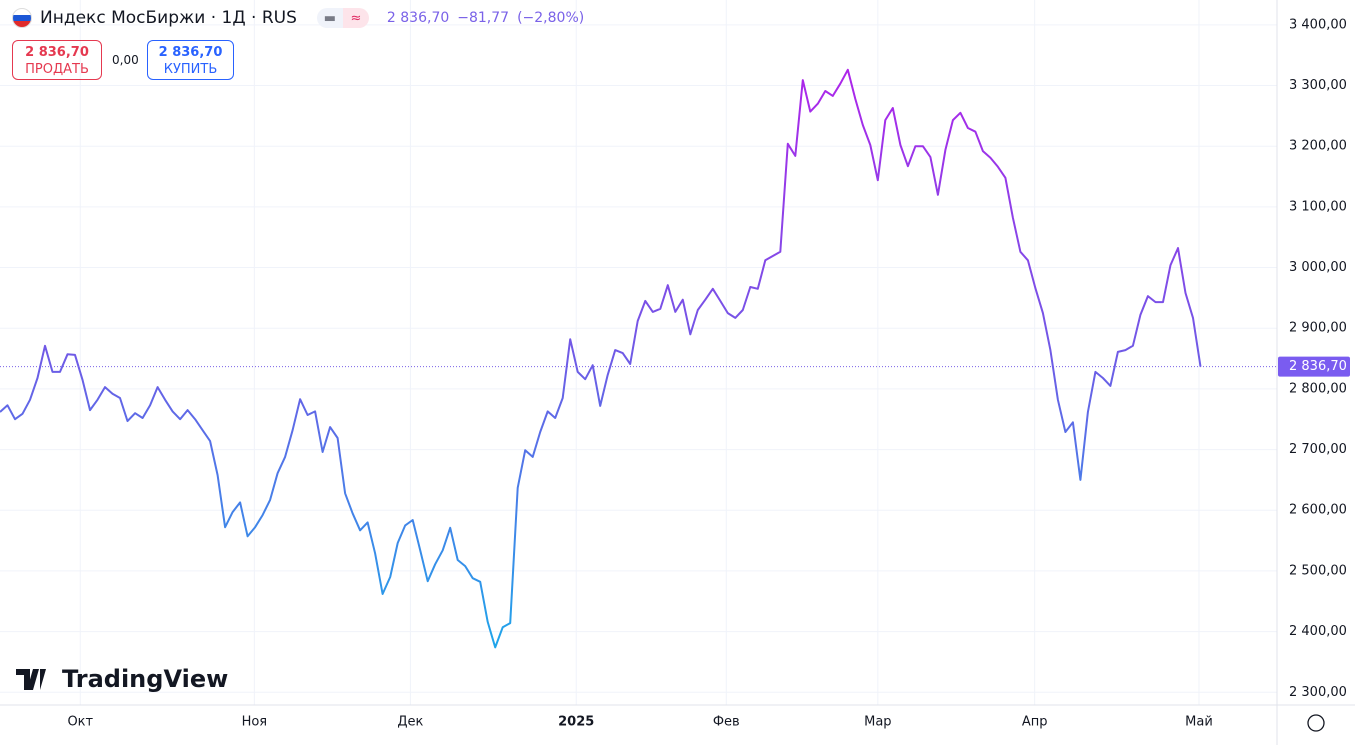  What do you see at coordinates (1318, 388) in the screenshot?
I see `y-tick-label: 2 800,00` at bounding box center [1318, 388].